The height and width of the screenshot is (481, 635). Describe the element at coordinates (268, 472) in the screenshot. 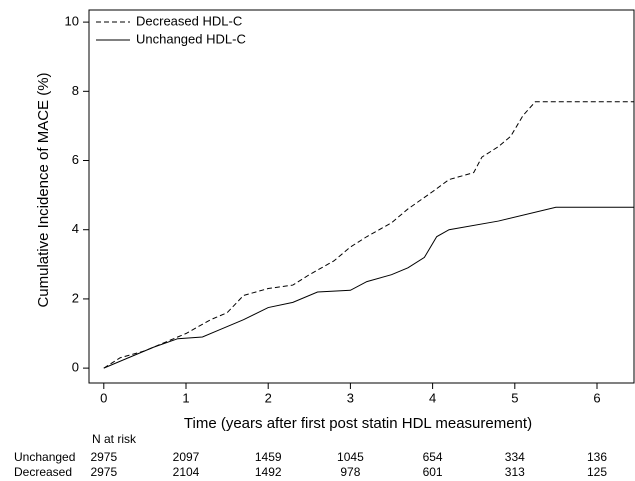

I see `risk-count: 1492` at that location.